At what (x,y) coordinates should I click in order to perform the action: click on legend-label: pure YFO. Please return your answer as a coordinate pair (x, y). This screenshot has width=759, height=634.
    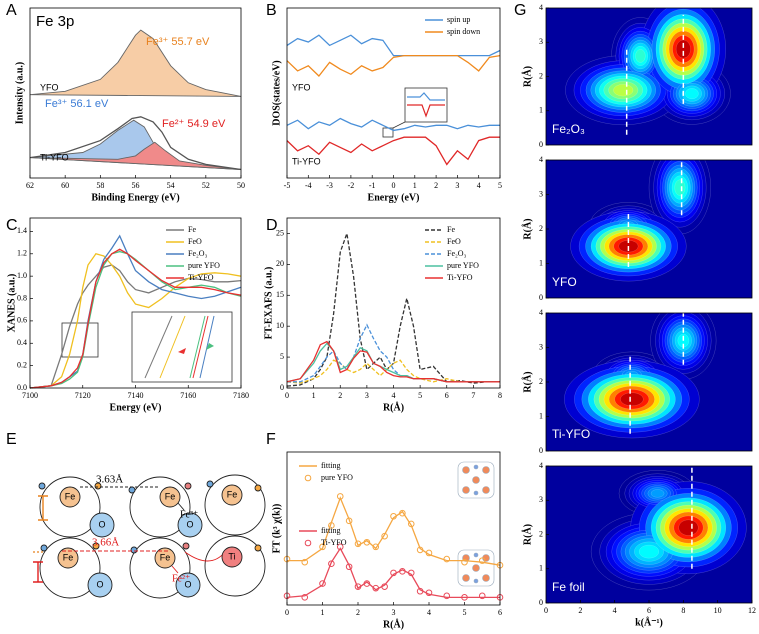
    Looking at the image, I should click on (463, 265).